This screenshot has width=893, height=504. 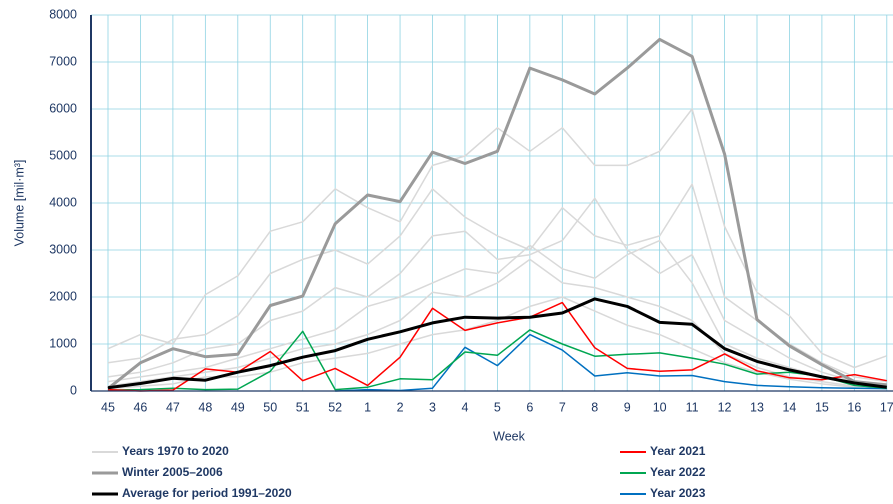 What do you see at coordinates (63, 249) in the screenshot?
I see `y-tick-label: 3000` at bounding box center [63, 249].